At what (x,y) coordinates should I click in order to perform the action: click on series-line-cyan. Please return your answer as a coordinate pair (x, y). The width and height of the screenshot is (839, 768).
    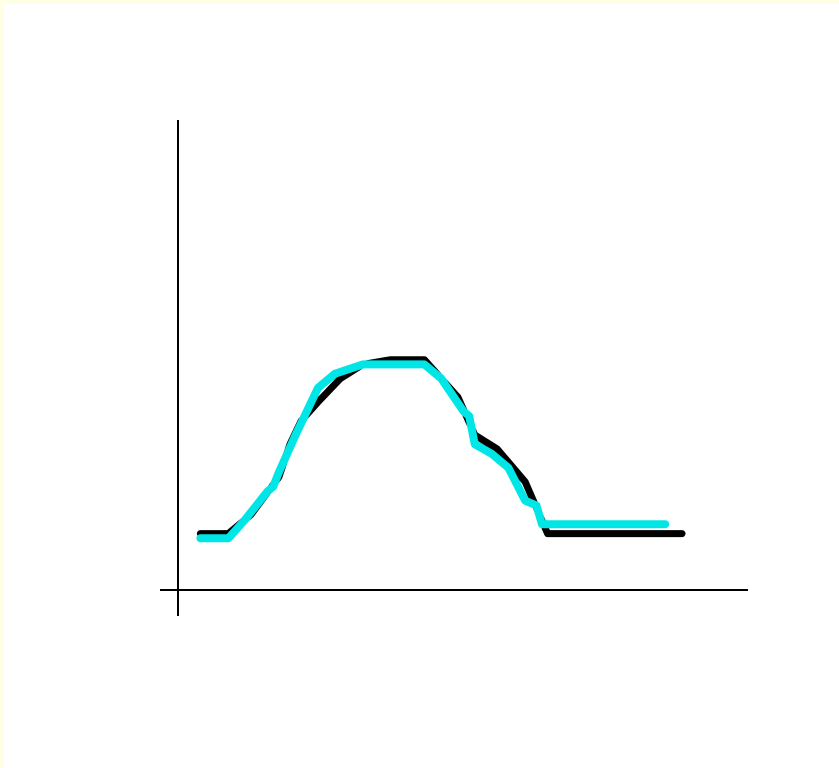
    Looking at the image, I should click on (433, 451).